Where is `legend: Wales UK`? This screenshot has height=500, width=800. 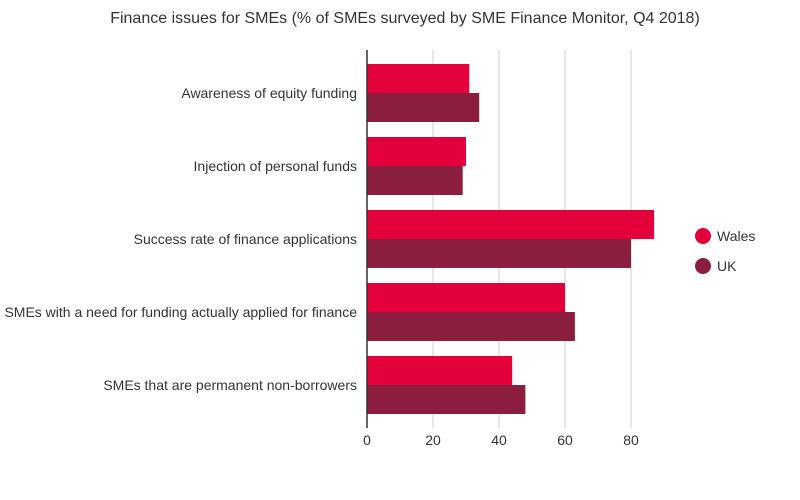 legend: Wales UK is located at coordinates (725, 251).